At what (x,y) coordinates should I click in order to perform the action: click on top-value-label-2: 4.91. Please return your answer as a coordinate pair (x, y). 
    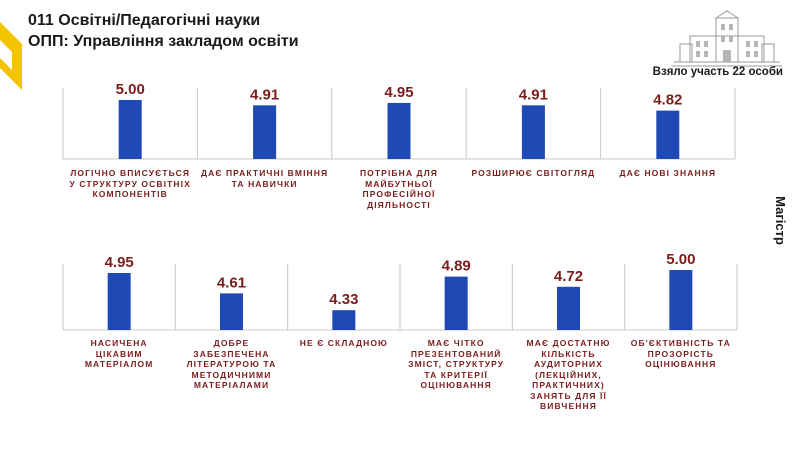
    Looking at the image, I should click on (264, 94).